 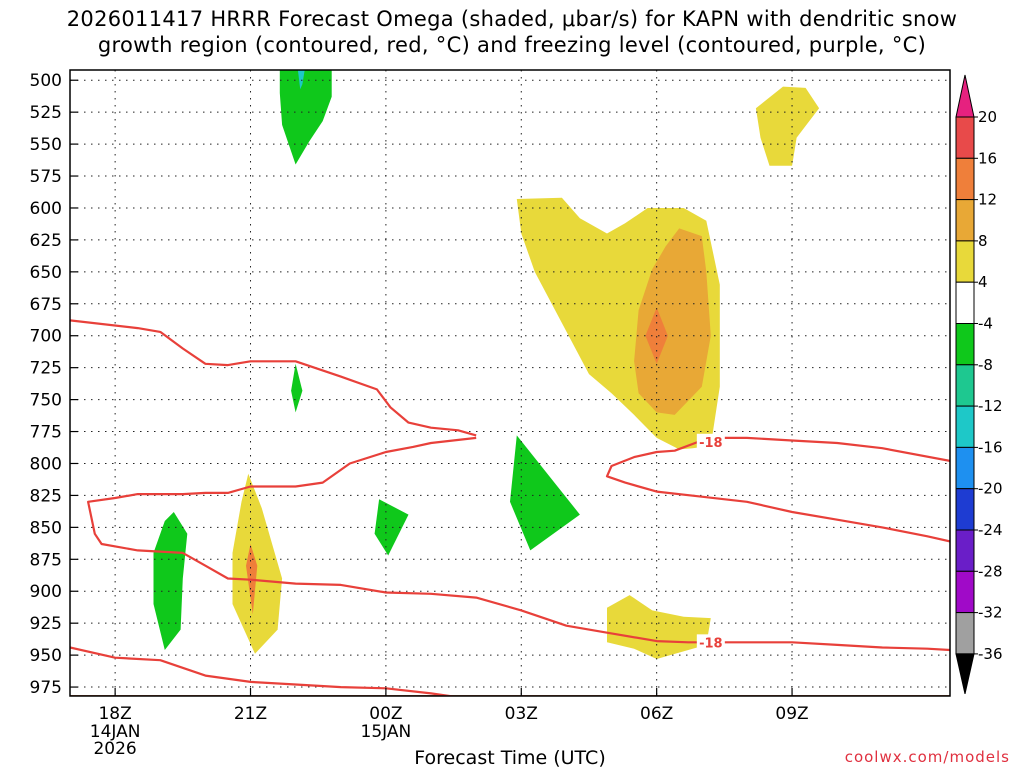 I want to click on y-tick-label: 900, so click(x=46, y=592).